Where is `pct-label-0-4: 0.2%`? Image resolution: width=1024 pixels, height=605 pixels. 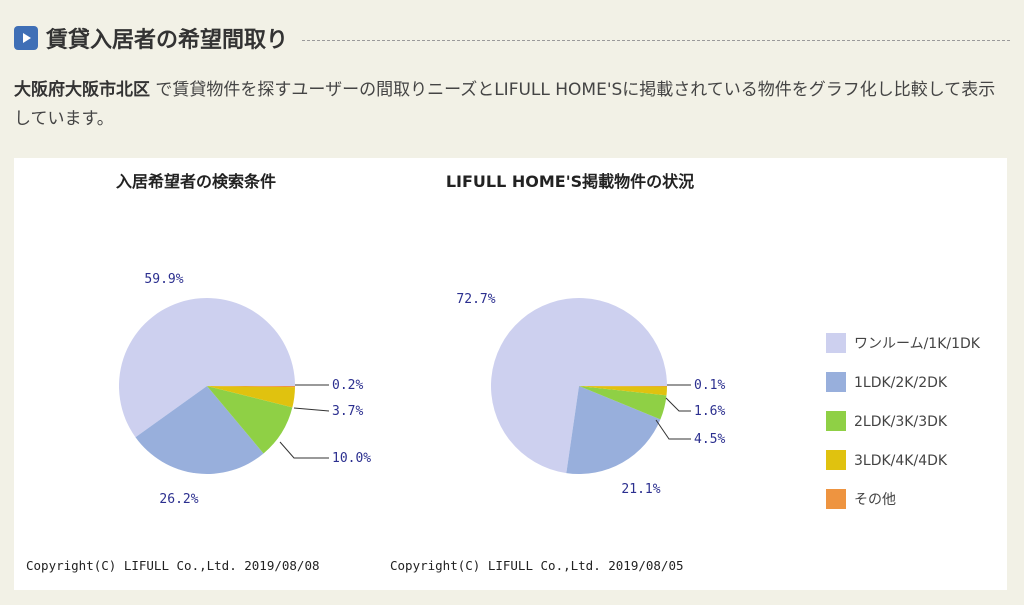
pct-label-0-4: 0.2% is located at coordinates (347, 385).